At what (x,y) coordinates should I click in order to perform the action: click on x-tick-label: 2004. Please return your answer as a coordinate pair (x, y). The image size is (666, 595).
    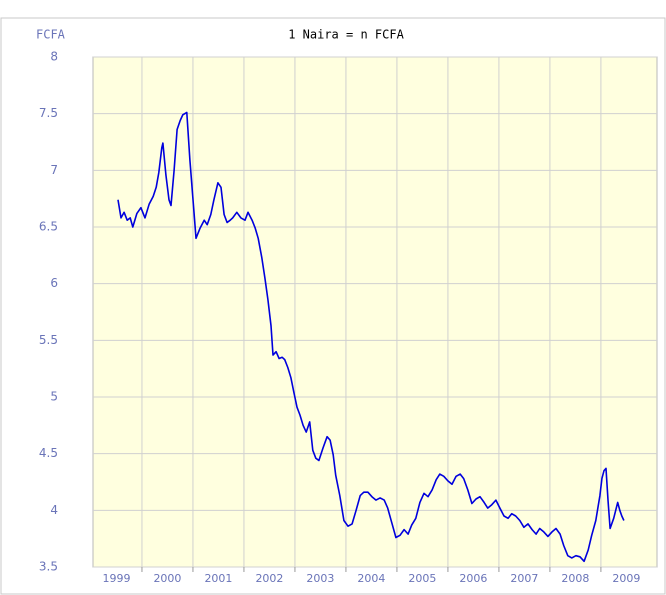
    Looking at the image, I should click on (371, 578).